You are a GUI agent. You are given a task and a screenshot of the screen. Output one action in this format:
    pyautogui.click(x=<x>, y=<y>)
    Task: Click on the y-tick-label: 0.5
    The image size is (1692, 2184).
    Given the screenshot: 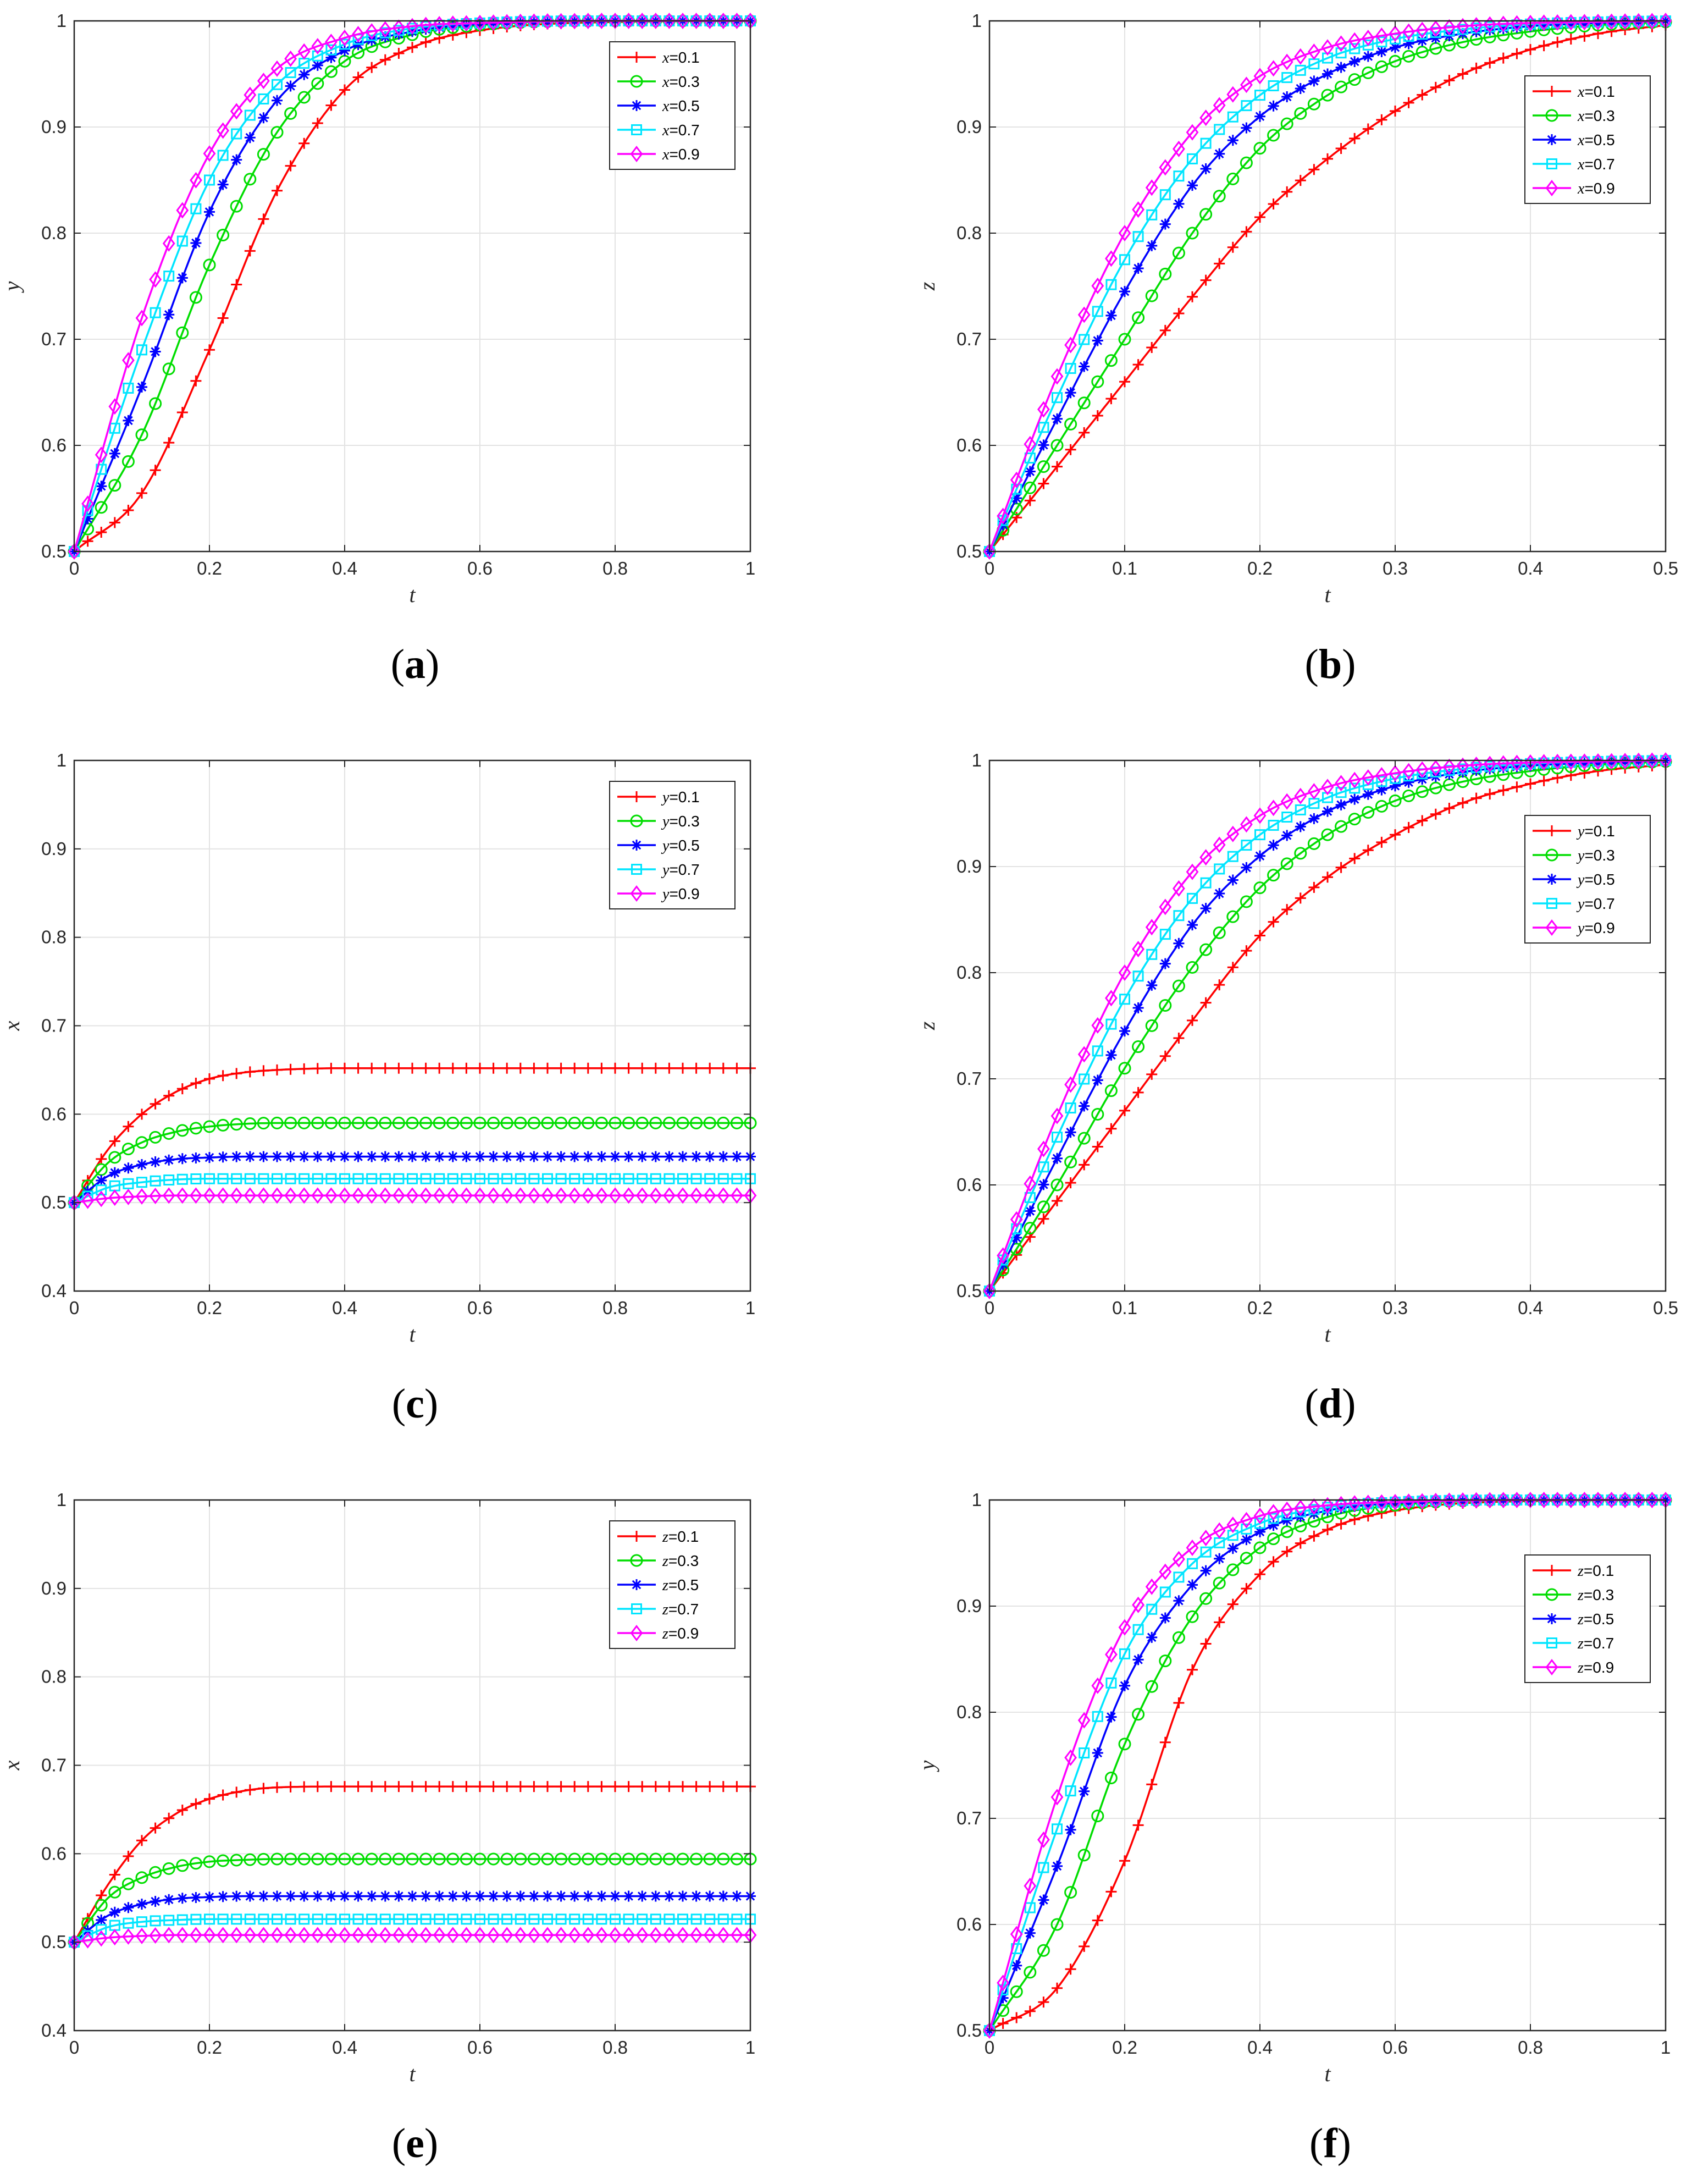 What is the action you would take?
    pyautogui.click(x=54, y=551)
    